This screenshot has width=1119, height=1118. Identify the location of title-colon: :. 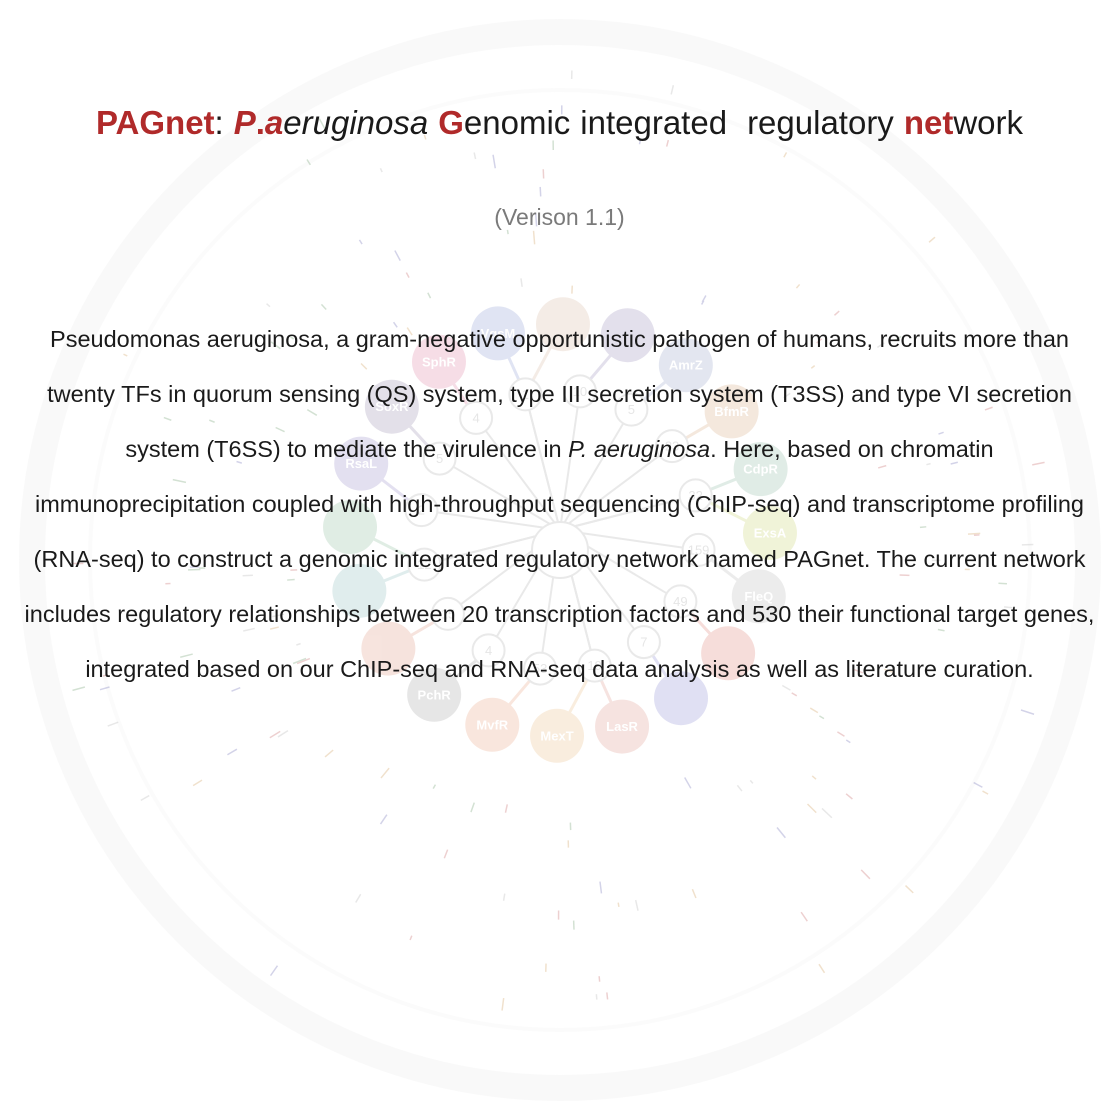
(219, 122).